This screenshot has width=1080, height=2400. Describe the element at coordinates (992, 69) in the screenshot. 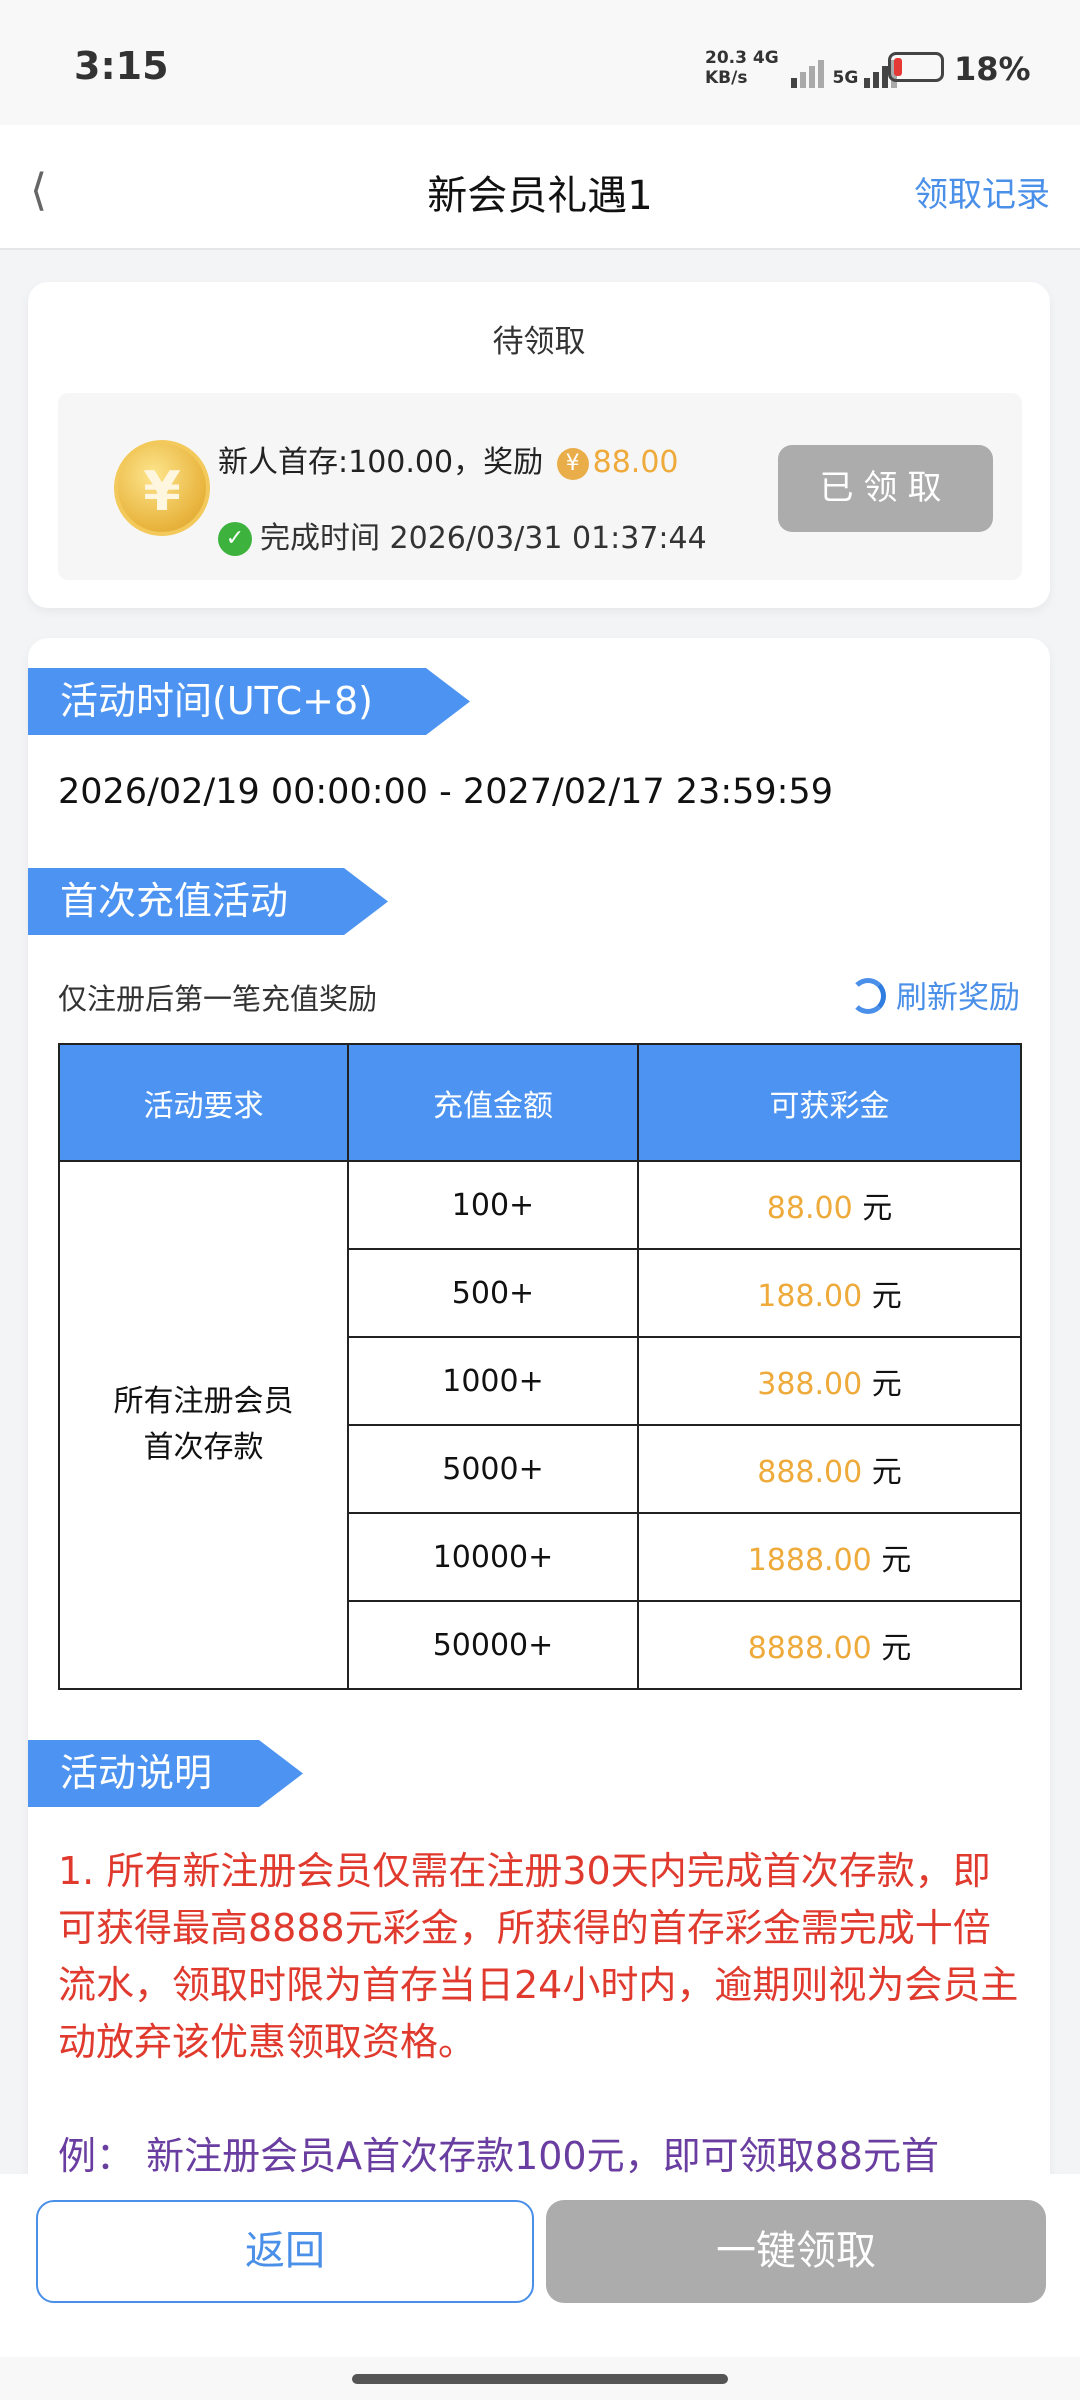

I see `battery-percent: 18%` at that location.